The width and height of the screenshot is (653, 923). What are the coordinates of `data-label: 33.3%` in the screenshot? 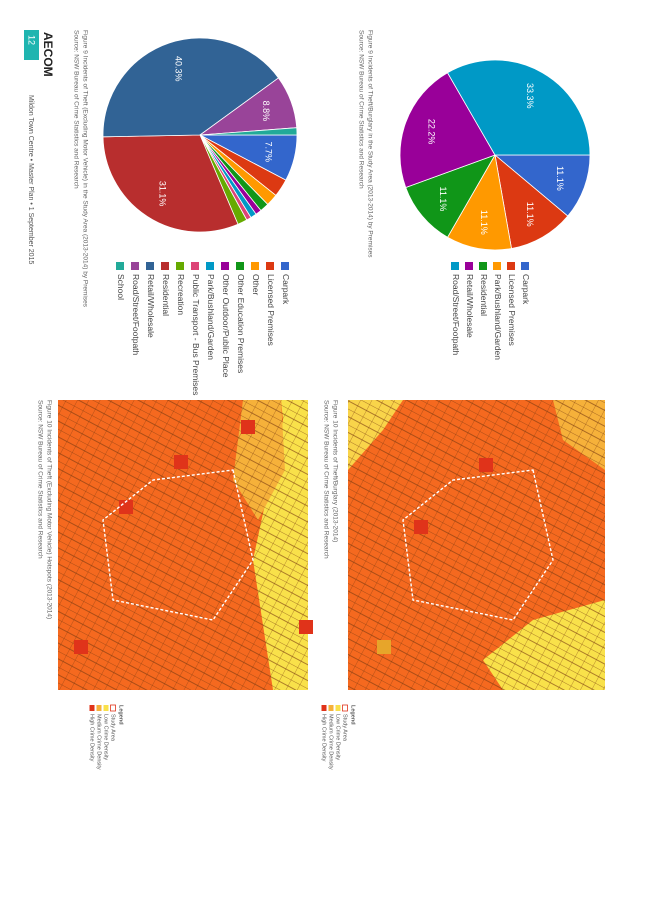 It's located at (530, 96).